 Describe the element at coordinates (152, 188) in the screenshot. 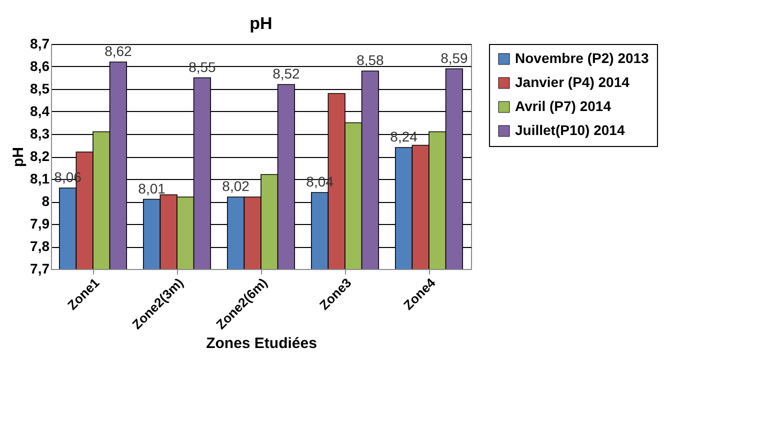

I see `data-label: 8,01` at that location.